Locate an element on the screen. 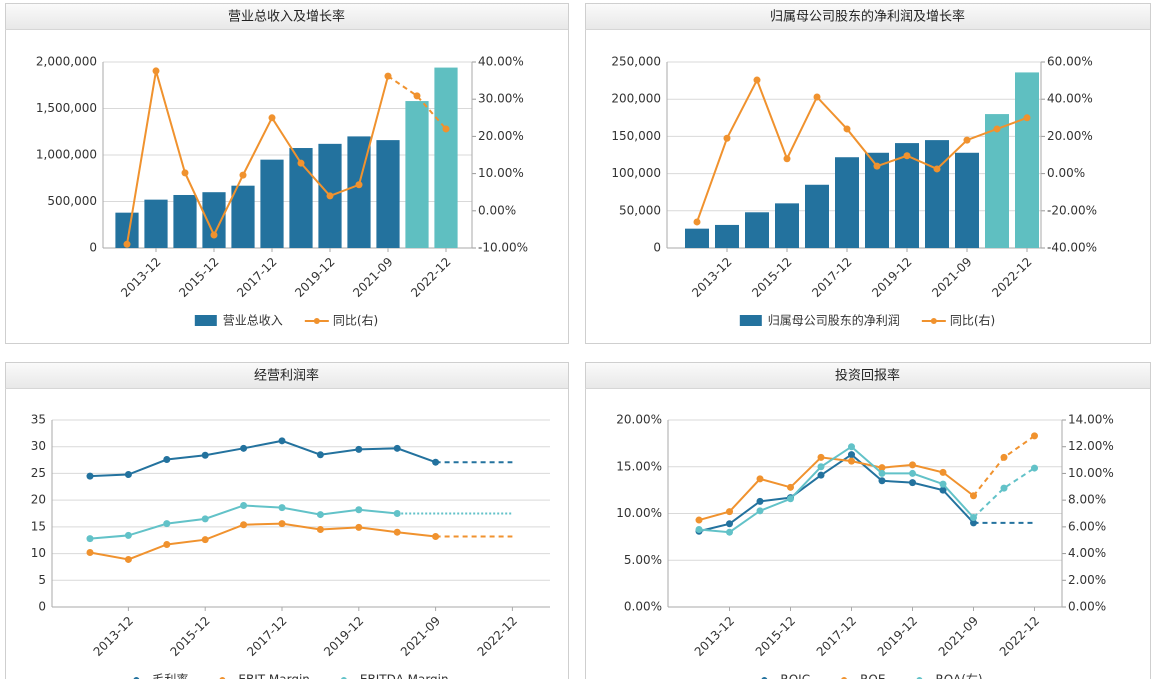 This screenshot has width=1155, height=679. y-tick-label: 100,000 is located at coordinates (636, 173).